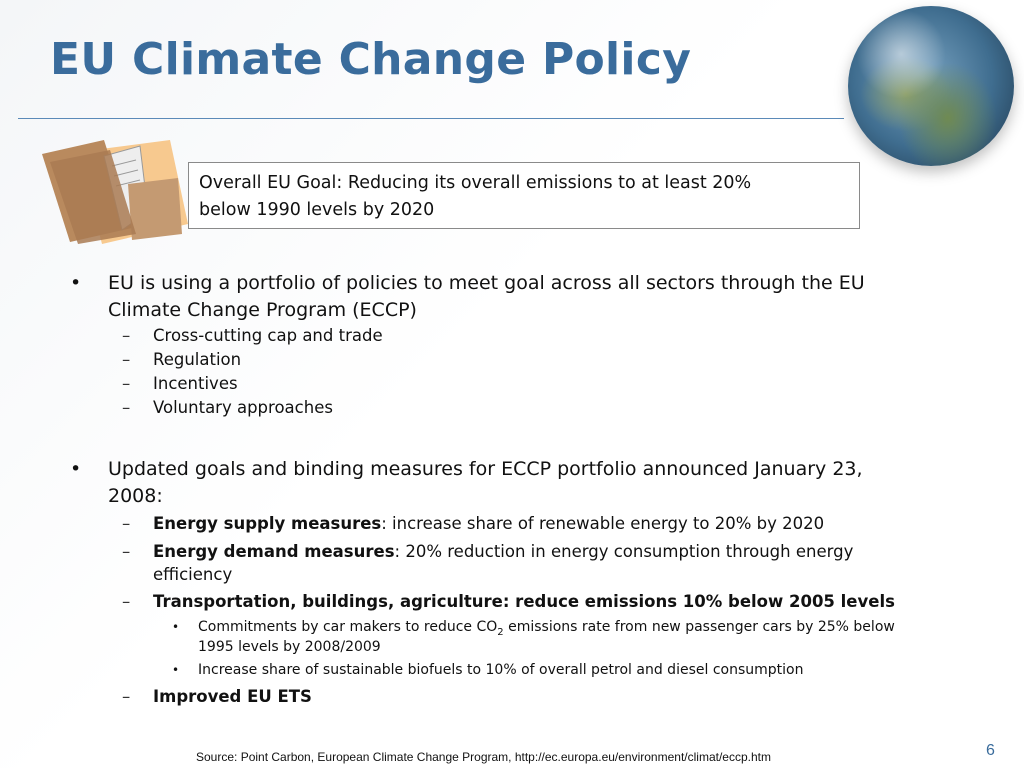 This screenshot has height=768, width=1024. What do you see at coordinates (267, 523) in the screenshot?
I see `energy-supply-label: Energy supply measures` at bounding box center [267, 523].